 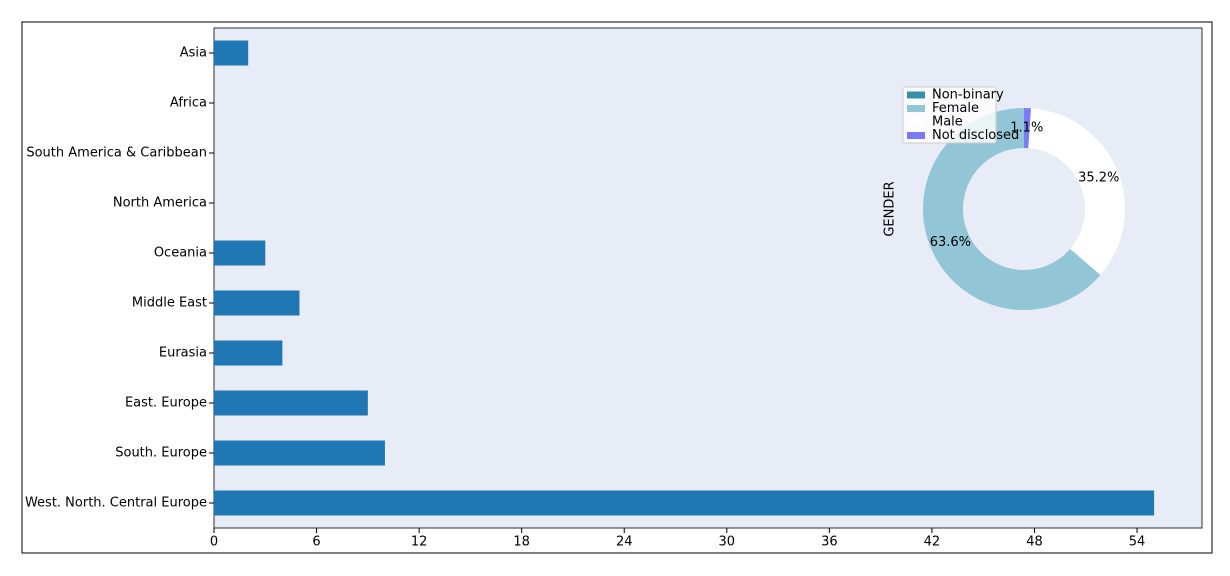 I want to click on x-tick-label: 30, so click(x=727, y=542).